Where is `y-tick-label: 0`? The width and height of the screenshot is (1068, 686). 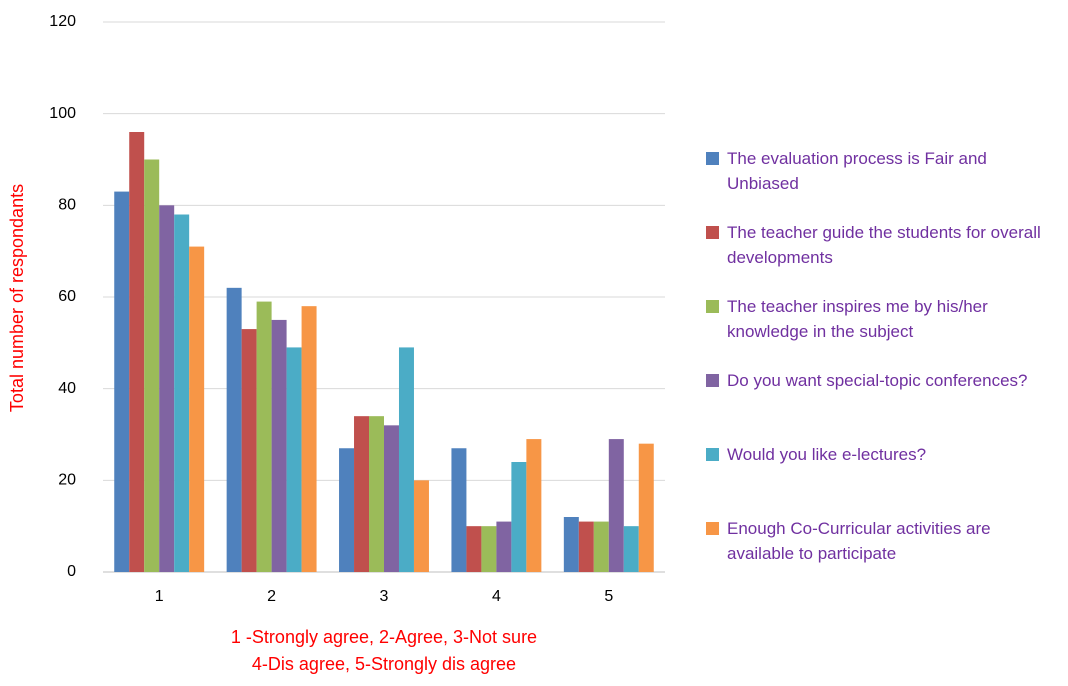
y-tick-label: 0 is located at coordinates (71, 571).